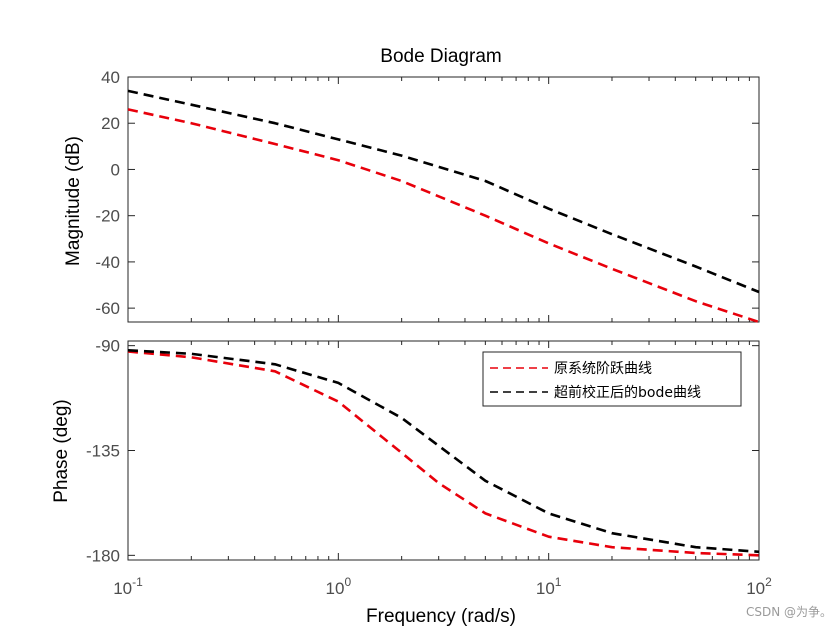  Describe the element at coordinates (768, 582) in the screenshot. I see `x-tick-exponent: 2` at that location.